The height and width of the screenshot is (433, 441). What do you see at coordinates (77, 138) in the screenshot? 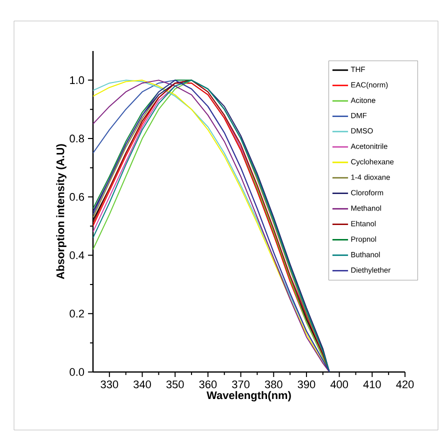
I see `y-tick-label: 0.8` at bounding box center [77, 138].